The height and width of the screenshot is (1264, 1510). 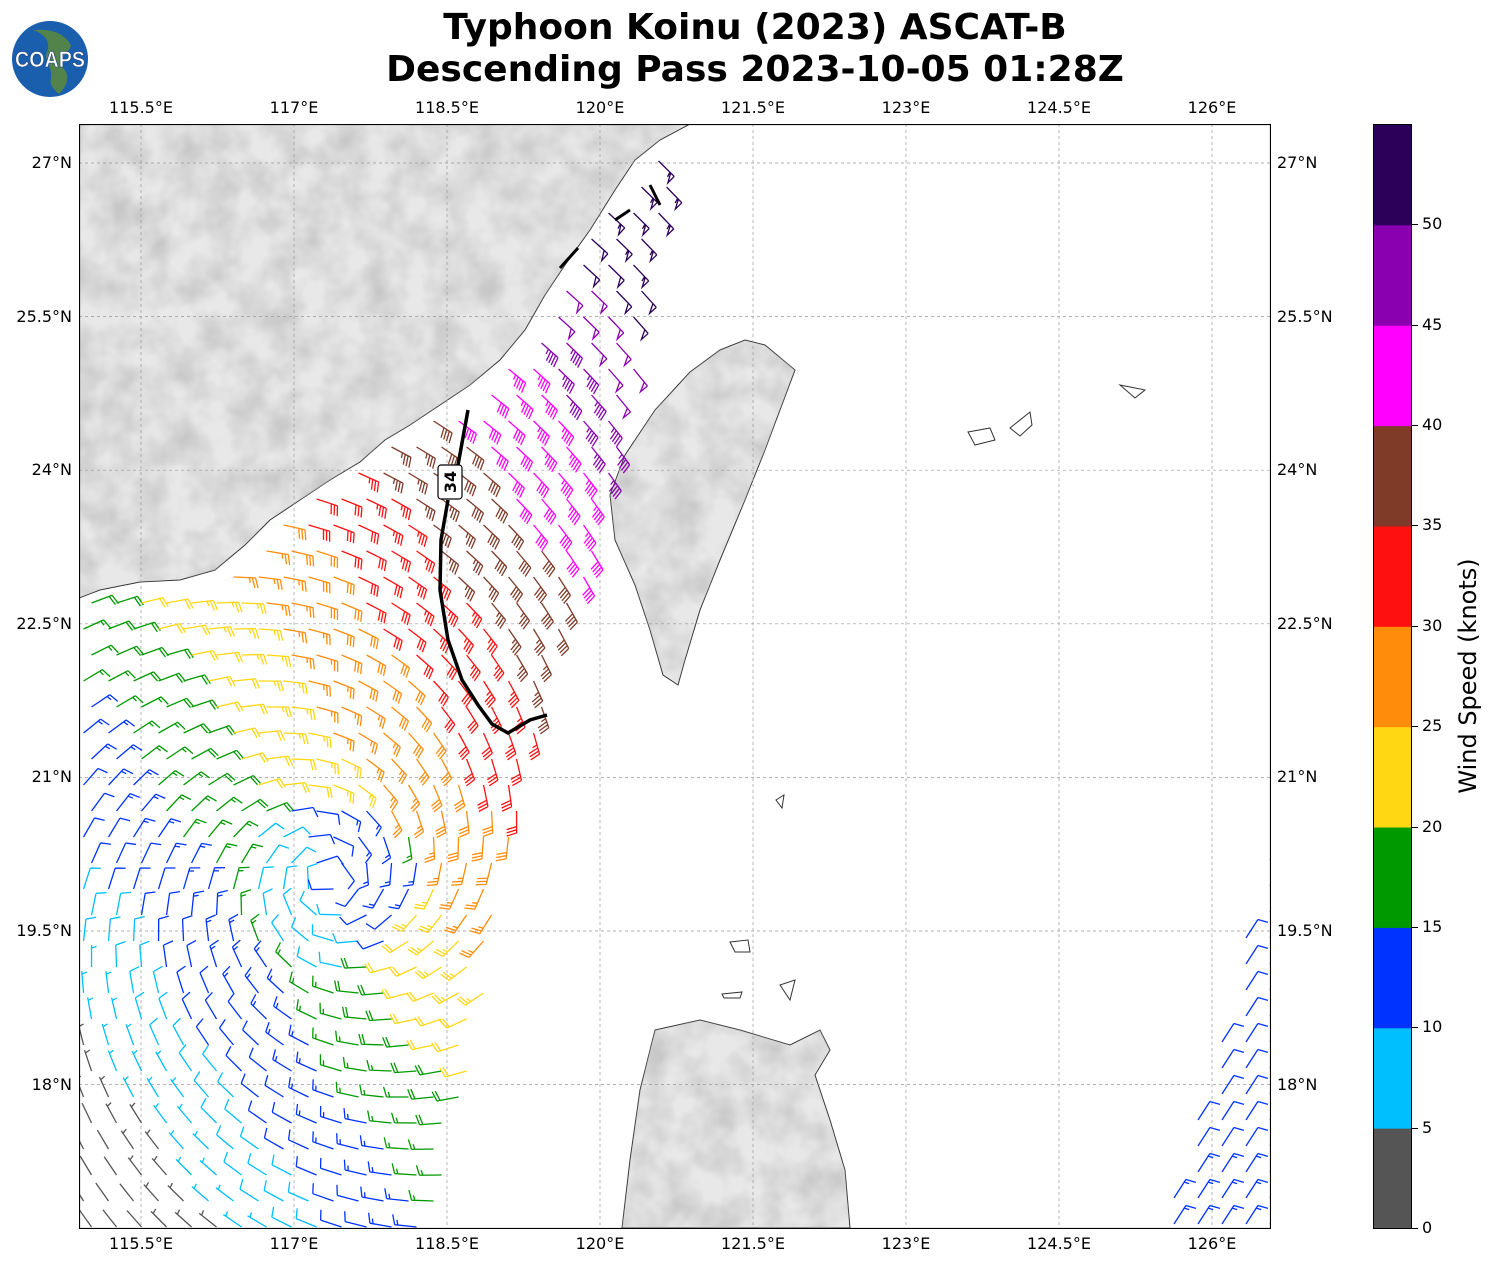 I want to click on lon-tick-bottom: 117°E, so click(x=294, y=1243).